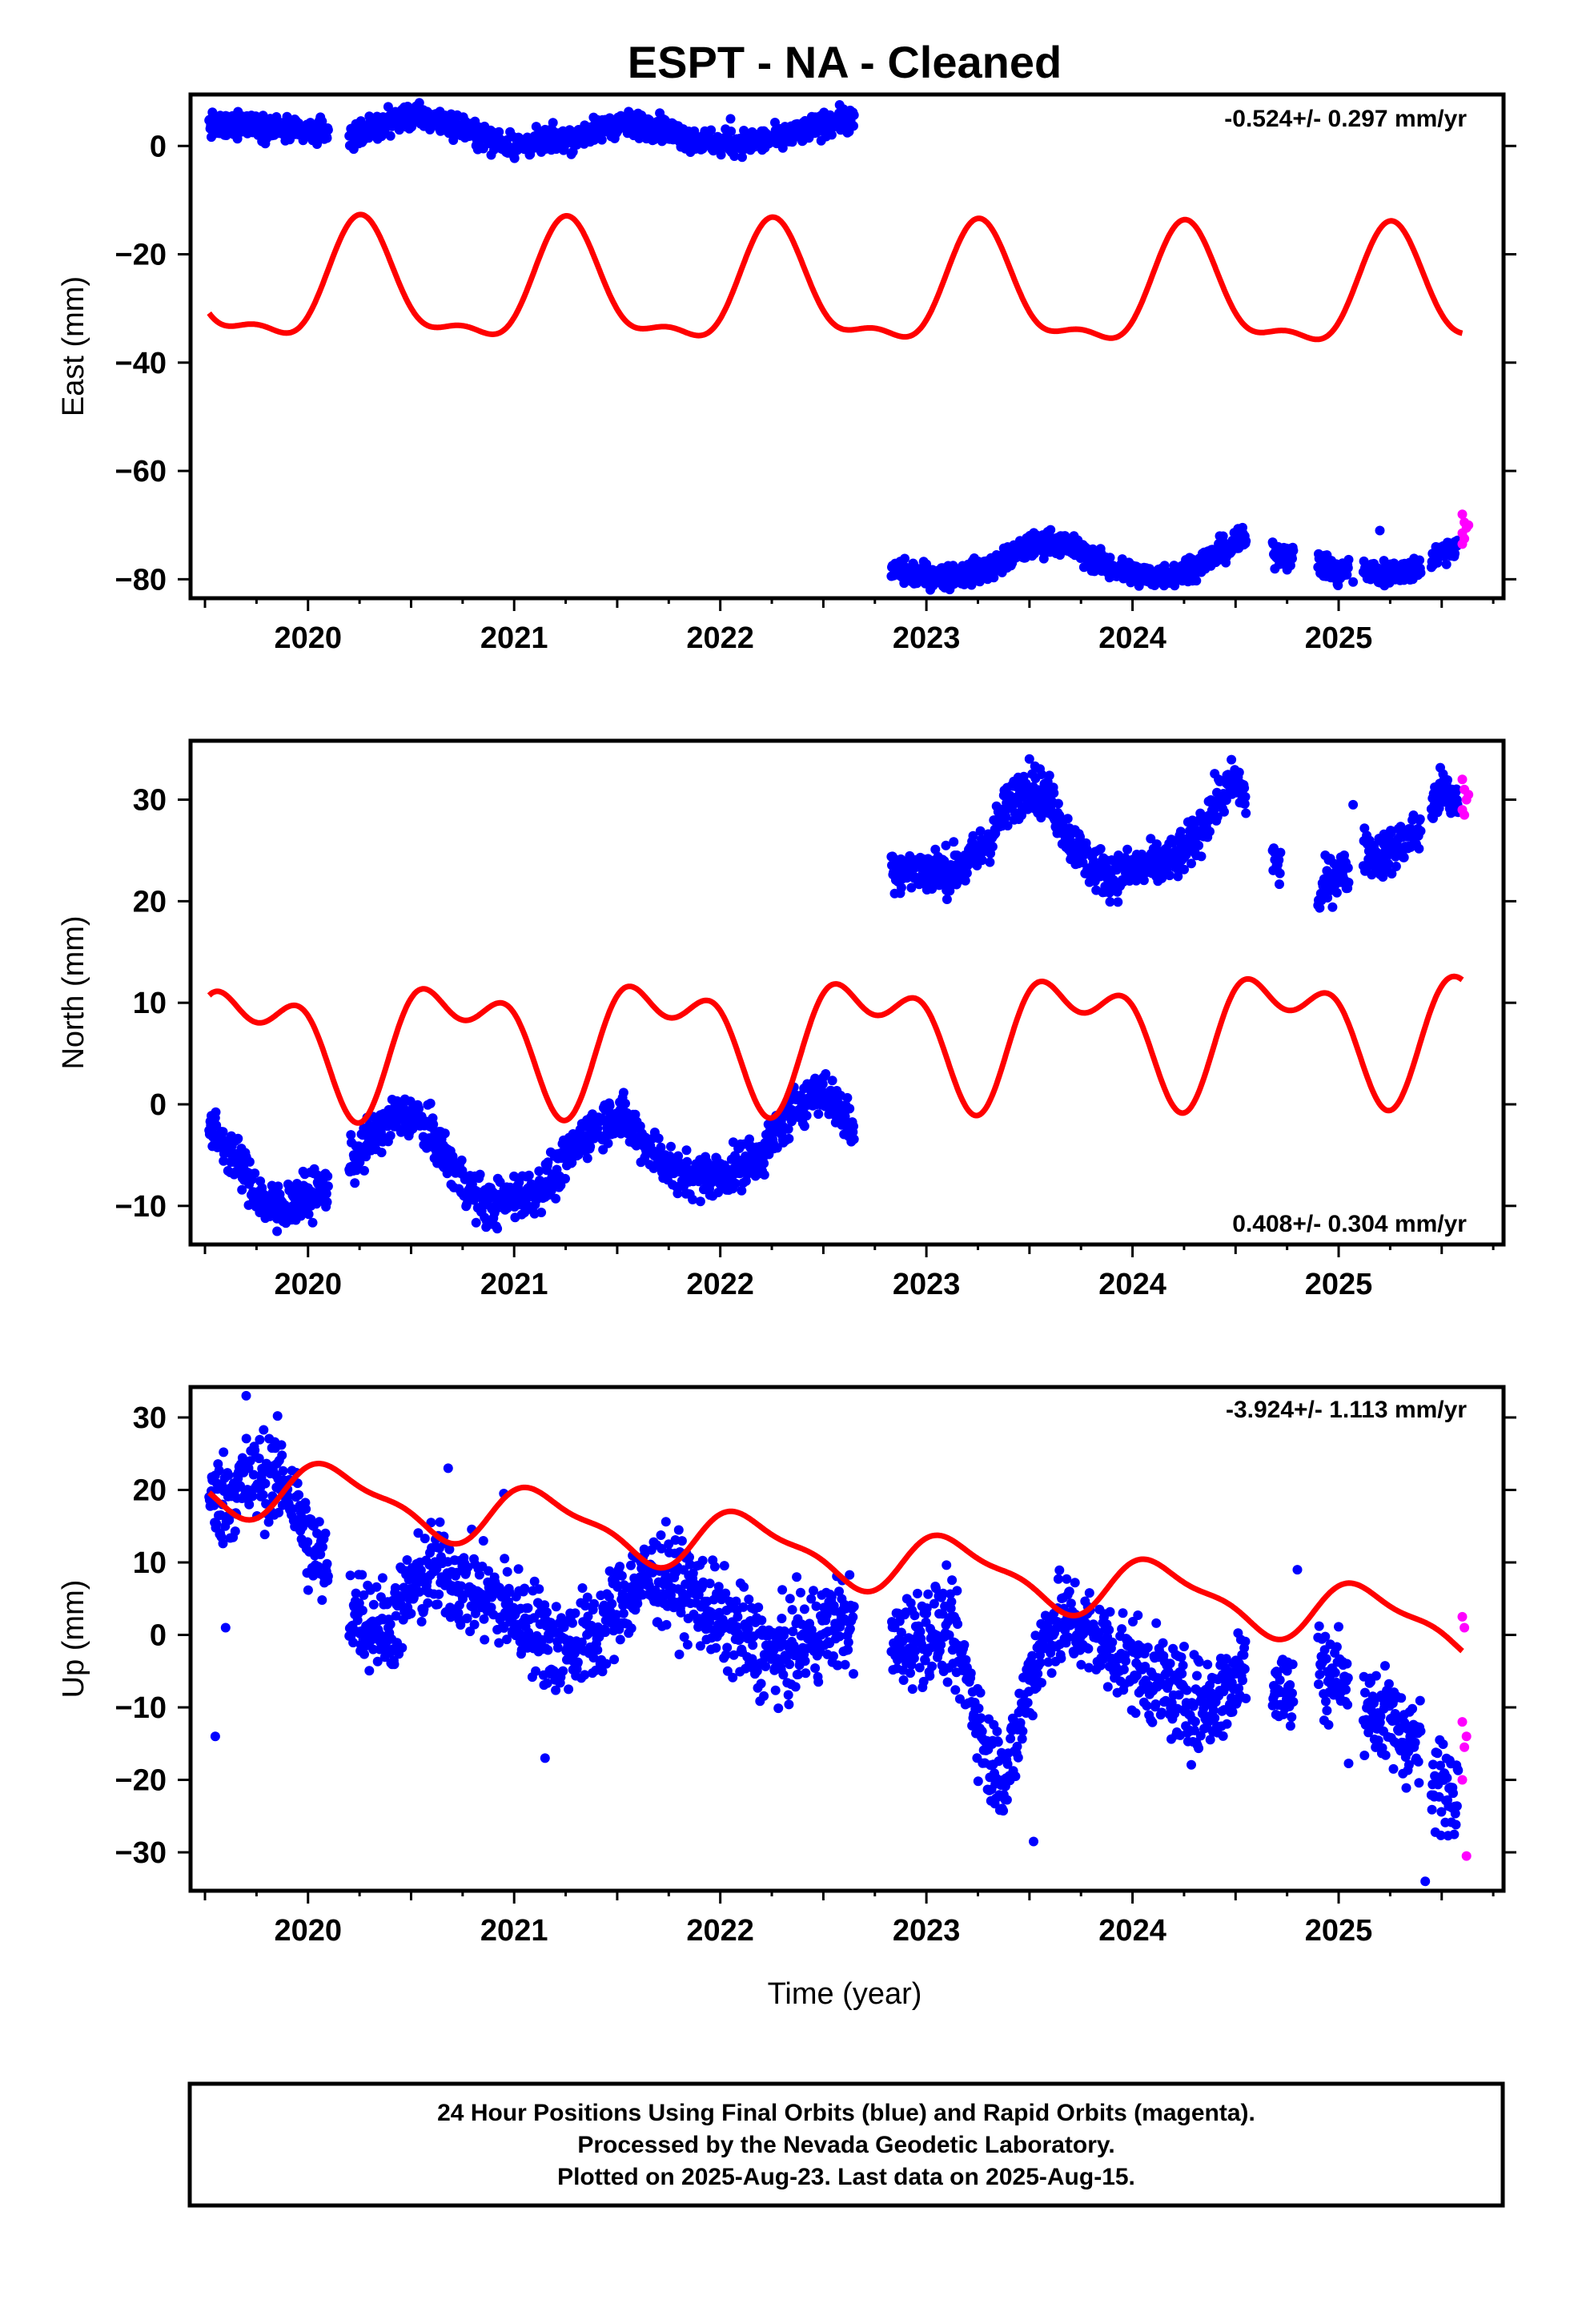  I want to click on north-y-tick-label: 30, so click(150, 801).